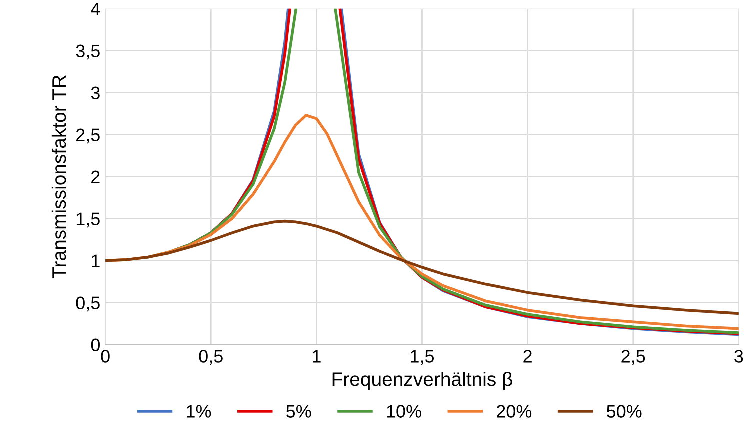 This screenshot has height=442, width=754. I want to click on y-tick-label: 3,5, so click(88, 52).